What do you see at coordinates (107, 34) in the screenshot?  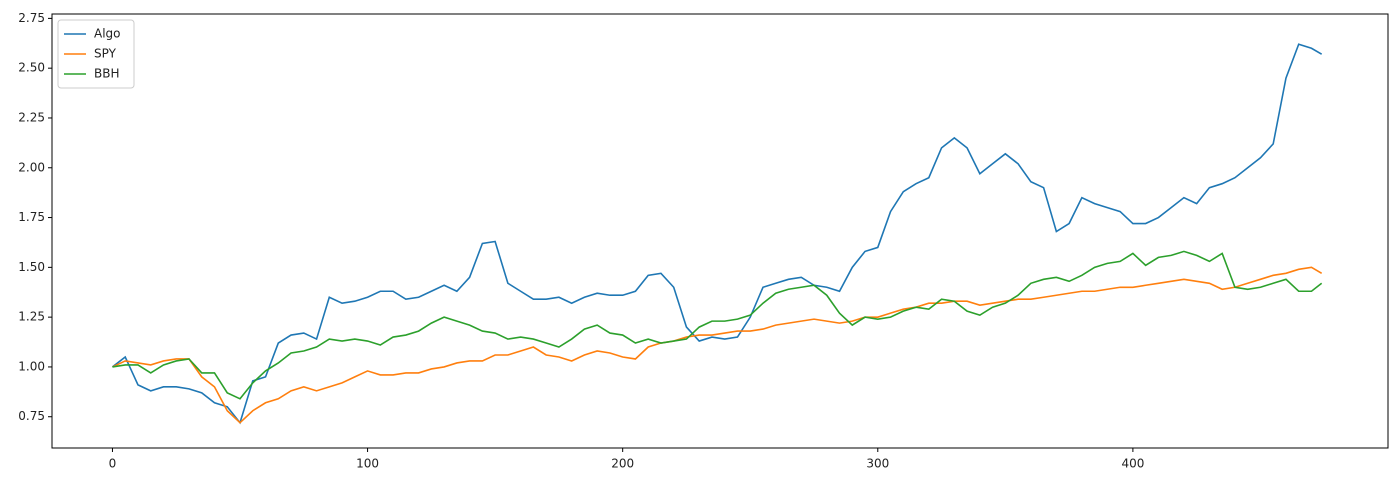 I see `legend-label: Algo` at bounding box center [107, 34].